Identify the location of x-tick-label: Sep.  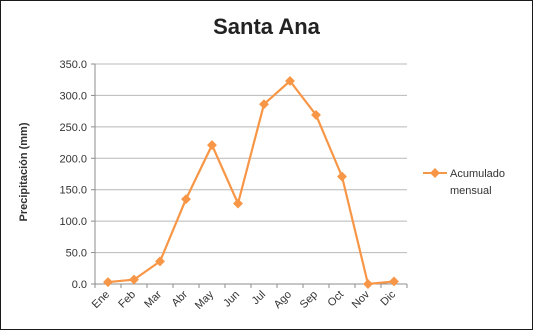
(309, 300).